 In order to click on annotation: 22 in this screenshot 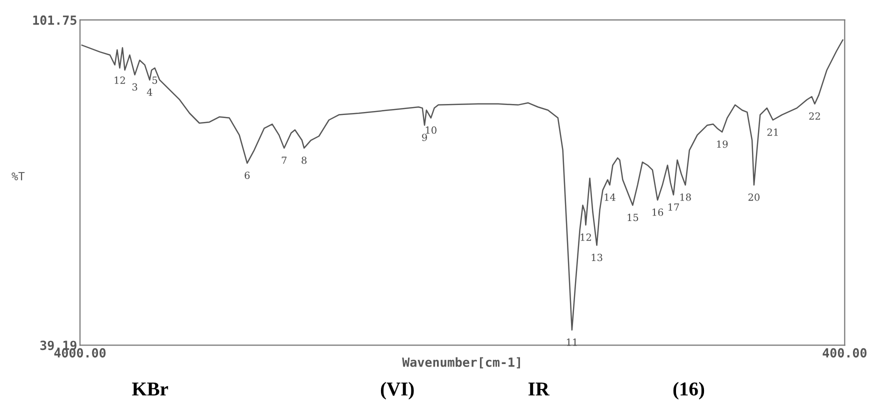, I will do `click(814, 116)`.